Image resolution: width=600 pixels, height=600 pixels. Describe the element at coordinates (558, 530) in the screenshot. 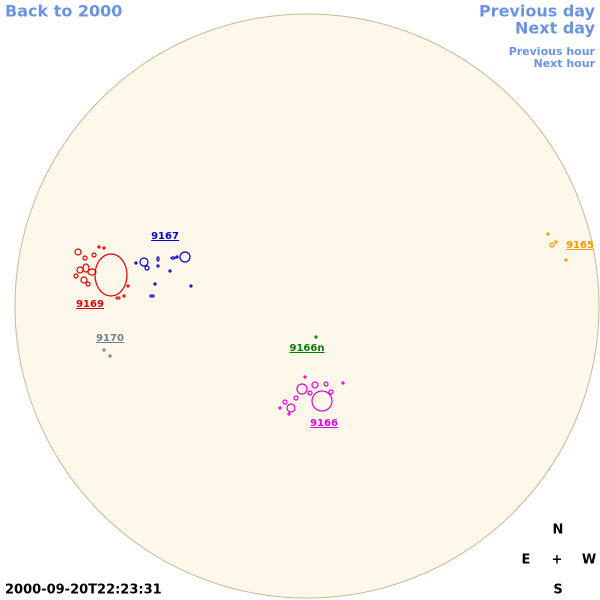

I see `compass-north: N` at that location.